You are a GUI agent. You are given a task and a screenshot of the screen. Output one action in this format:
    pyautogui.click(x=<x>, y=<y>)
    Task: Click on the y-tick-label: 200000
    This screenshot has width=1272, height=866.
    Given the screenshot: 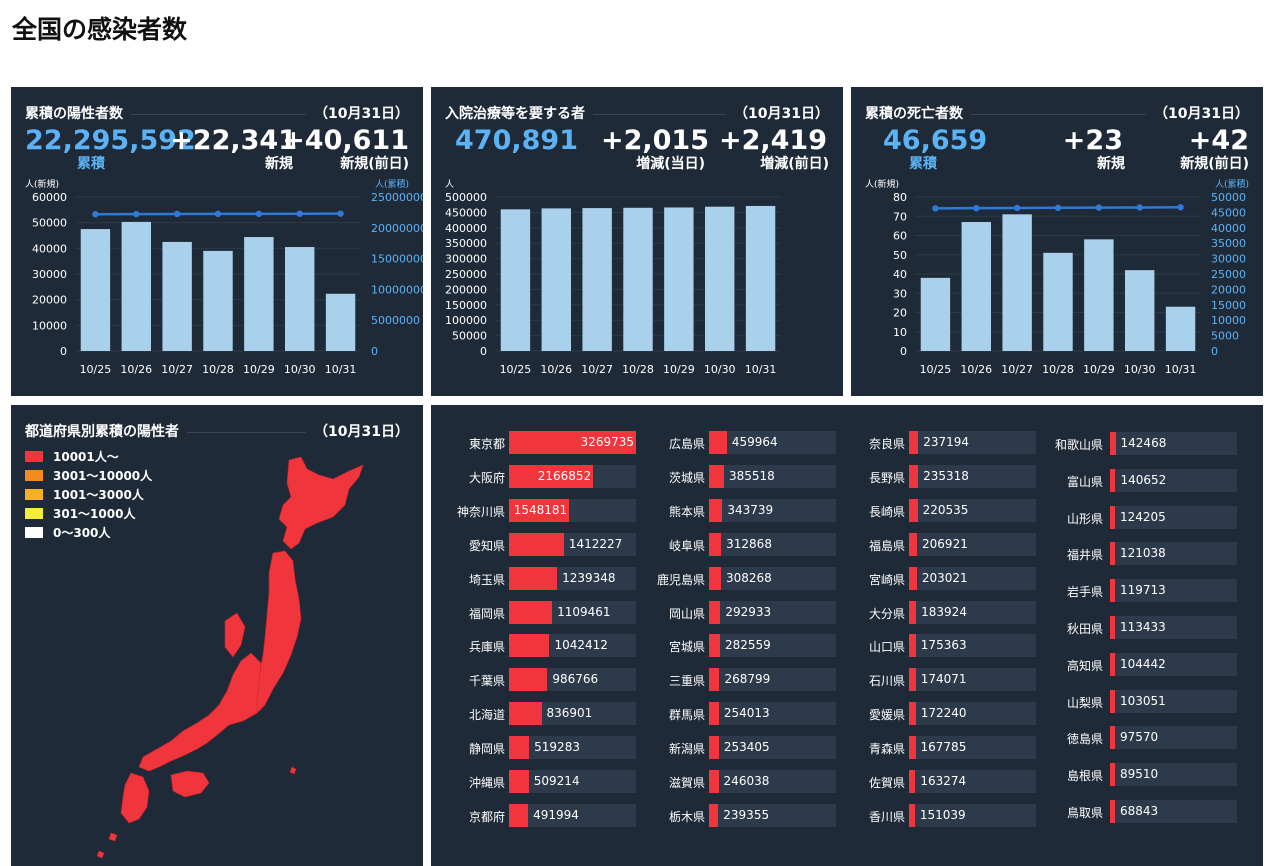 What is the action you would take?
    pyautogui.click(x=466, y=289)
    